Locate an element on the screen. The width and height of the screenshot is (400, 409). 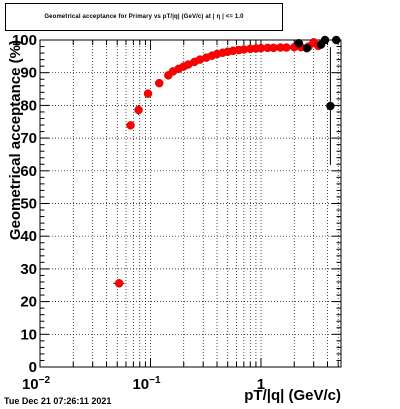
y-tick-label: 60 is located at coordinates (28, 171).